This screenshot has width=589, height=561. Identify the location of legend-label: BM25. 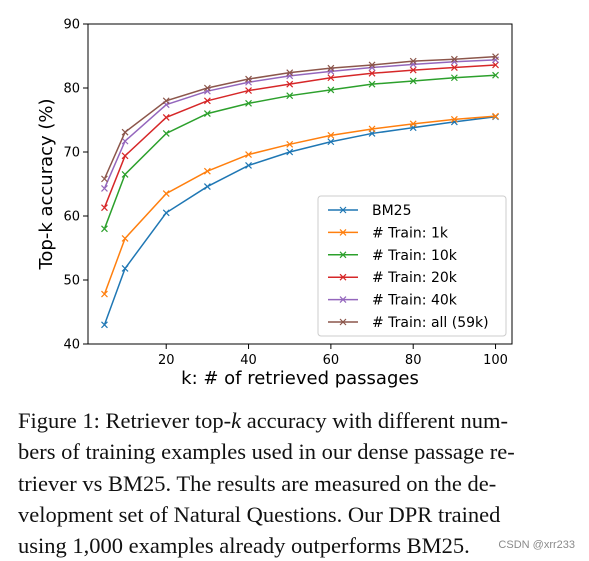
(392, 211).